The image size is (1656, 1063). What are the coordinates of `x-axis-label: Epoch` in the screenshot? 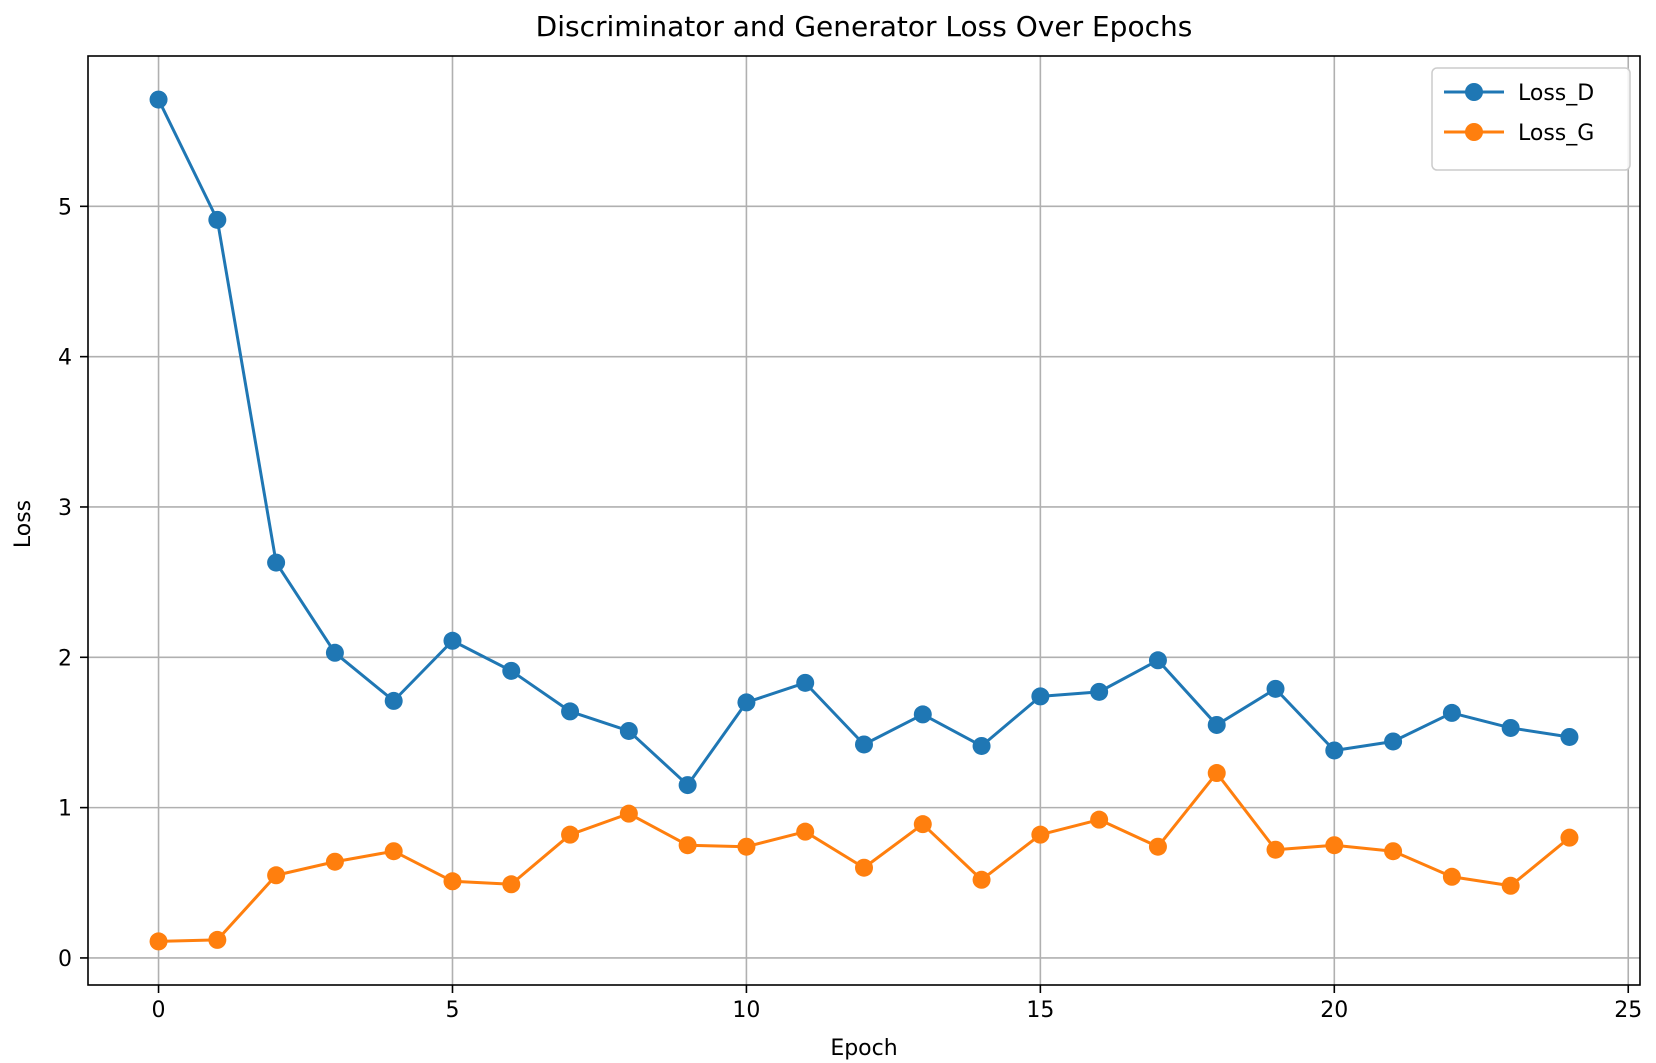 It's located at (863, 1048).